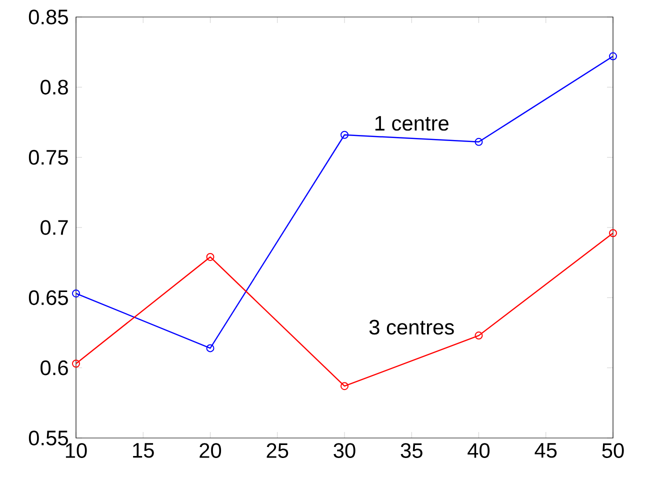 Image resolution: width=648 pixels, height=477 pixels. What do you see at coordinates (345, 450) in the screenshot?
I see `x-tick-label: 30` at bounding box center [345, 450].